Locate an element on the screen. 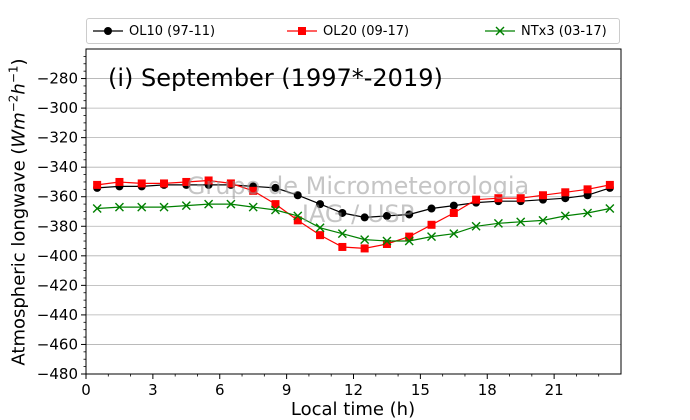  x-tick-label: 6 is located at coordinates (220, 390).